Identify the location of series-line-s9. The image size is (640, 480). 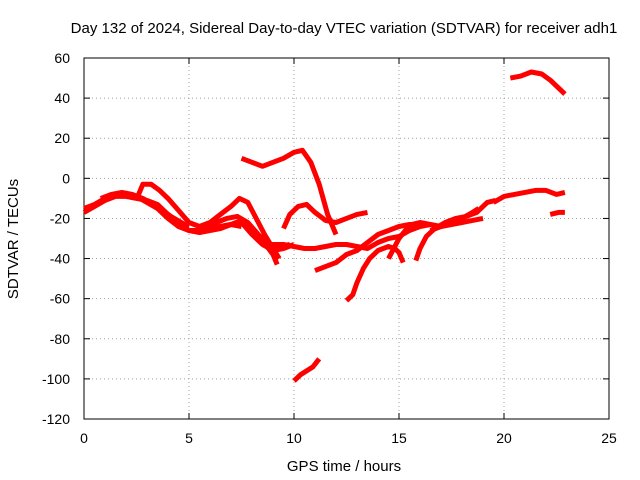
(324, 215).